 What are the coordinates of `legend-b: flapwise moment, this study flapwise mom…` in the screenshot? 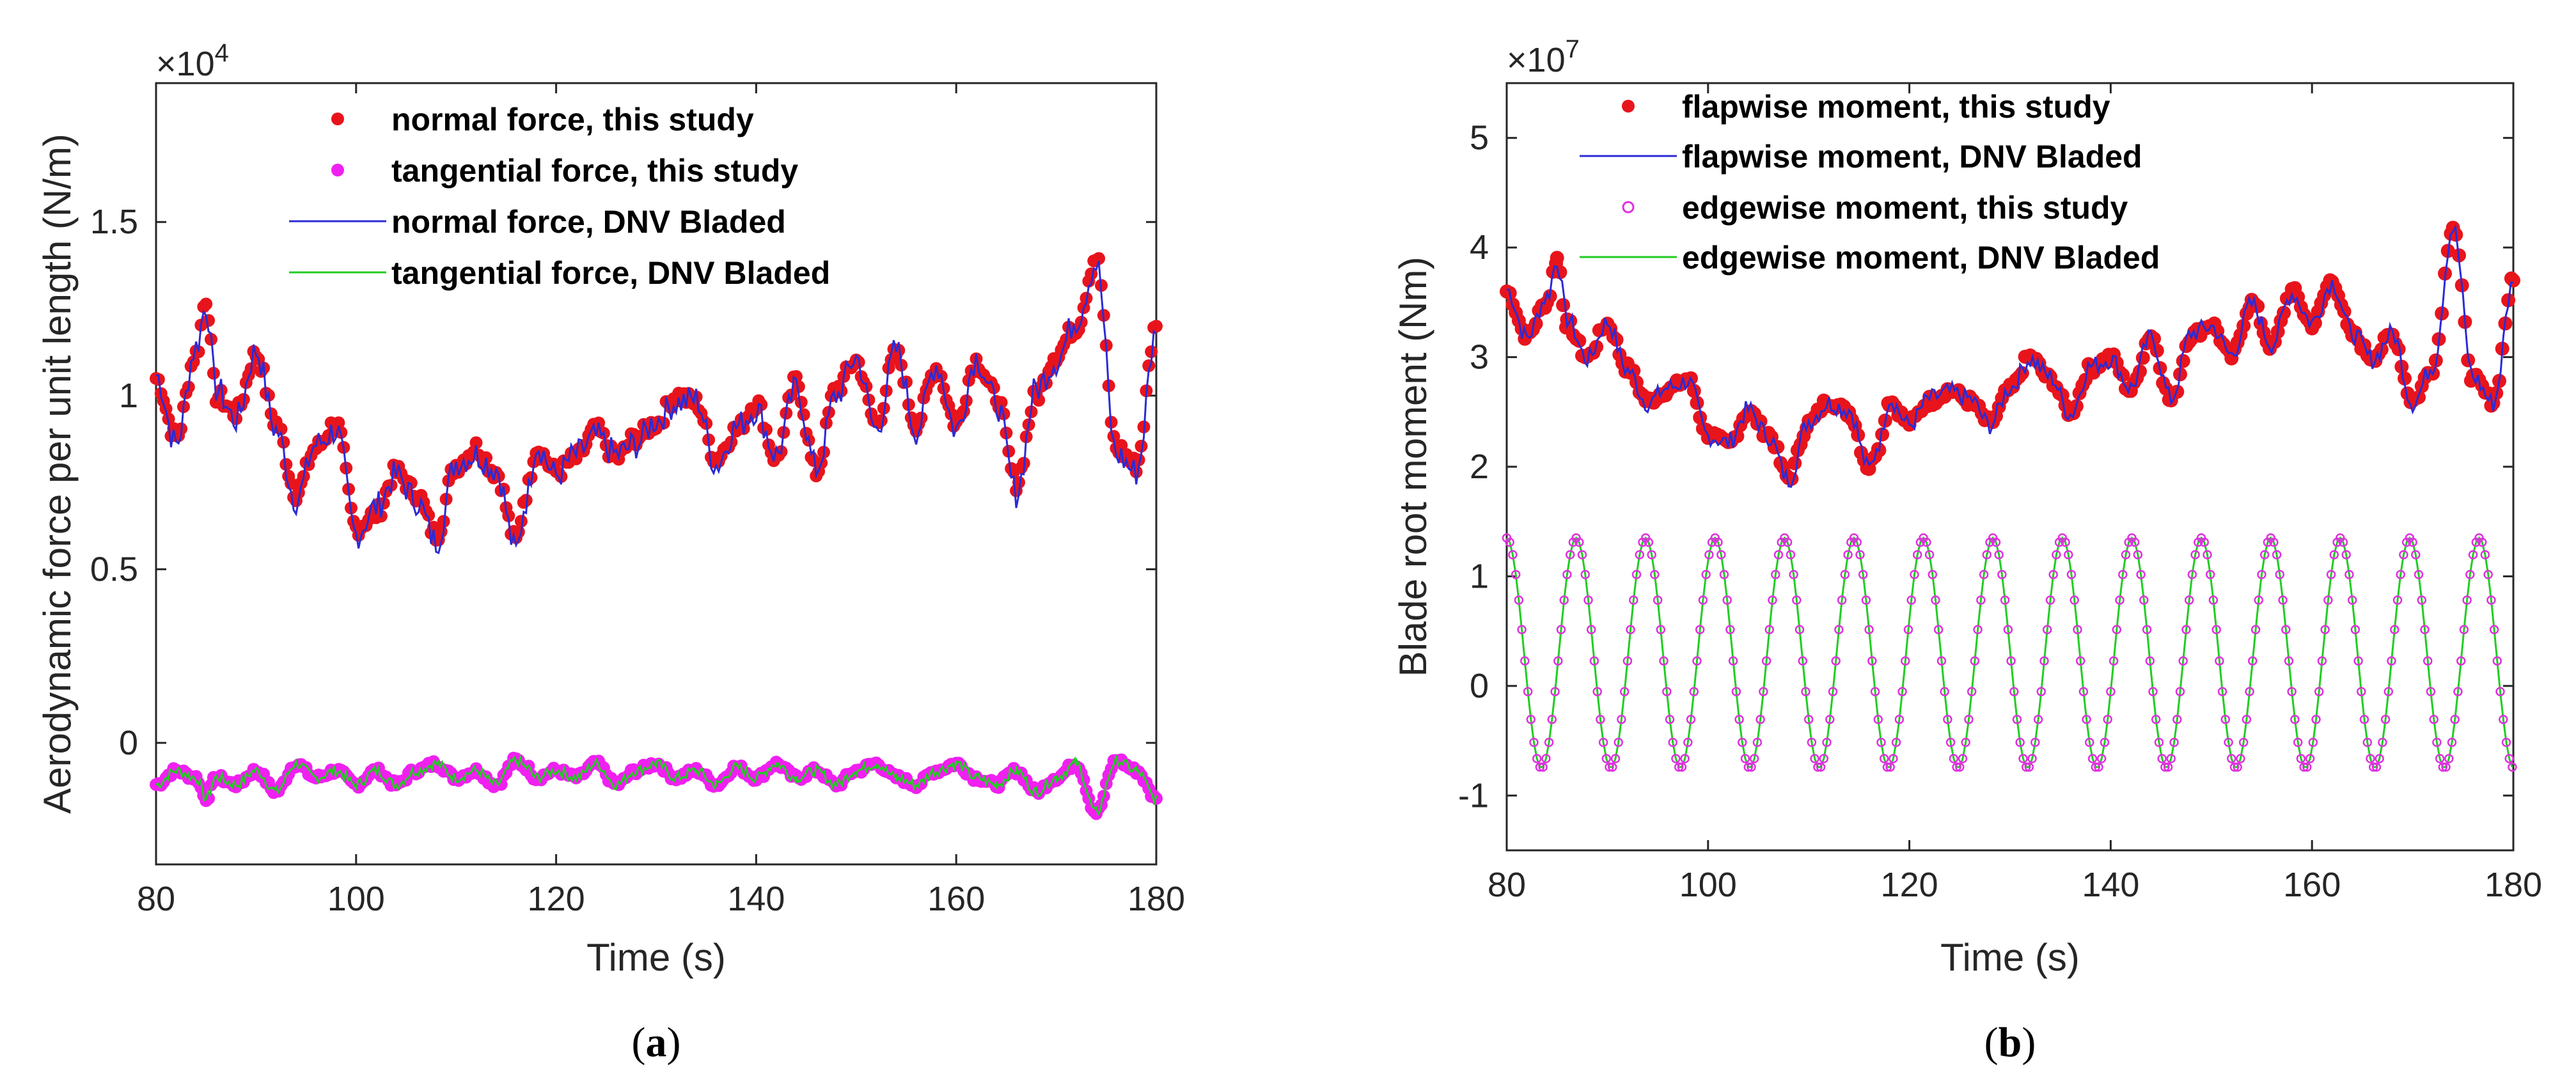 It's located at (1870, 182).